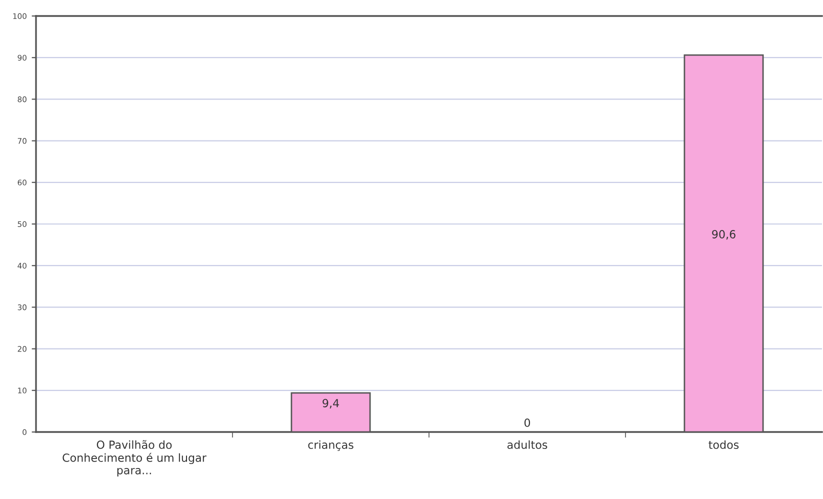  Describe the element at coordinates (330, 403) in the screenshot. I see `data-label: 9,4` at that location.